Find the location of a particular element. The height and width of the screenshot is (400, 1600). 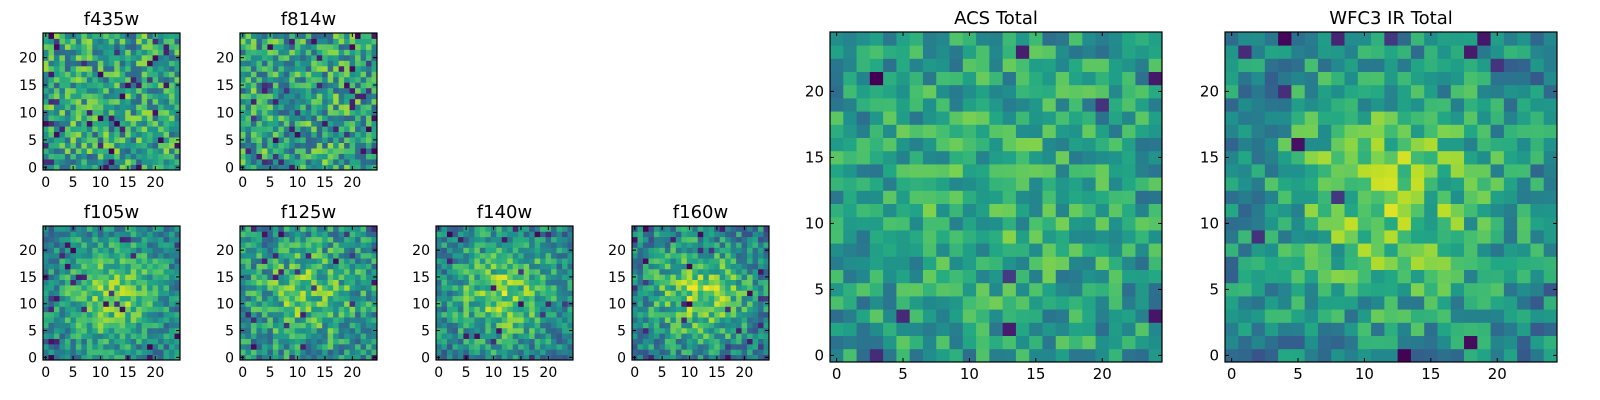

y-tick-label: 15 is located at coordinates (225, 278).